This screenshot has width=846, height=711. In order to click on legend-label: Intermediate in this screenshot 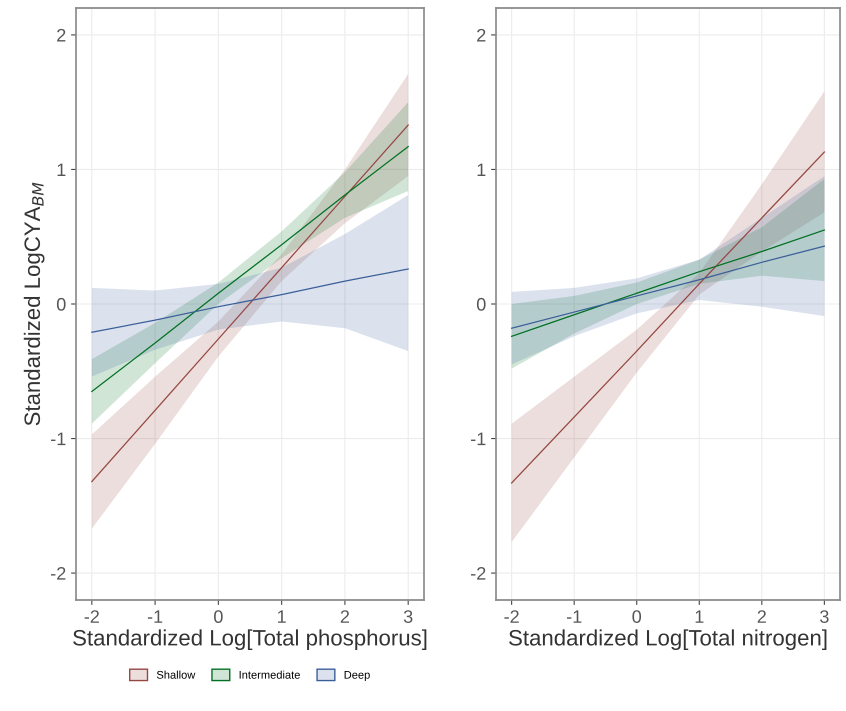, I will do `click(270, 674)`.